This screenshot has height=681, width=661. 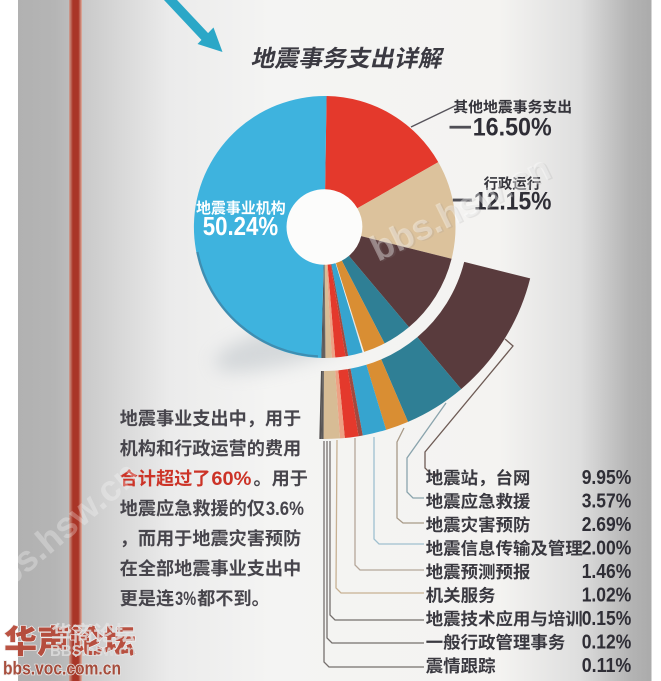 What do you see at coordinates (241, 226) in the screenshot?
I see `svg-text: 50.24%` at bounding box center [241, 226].